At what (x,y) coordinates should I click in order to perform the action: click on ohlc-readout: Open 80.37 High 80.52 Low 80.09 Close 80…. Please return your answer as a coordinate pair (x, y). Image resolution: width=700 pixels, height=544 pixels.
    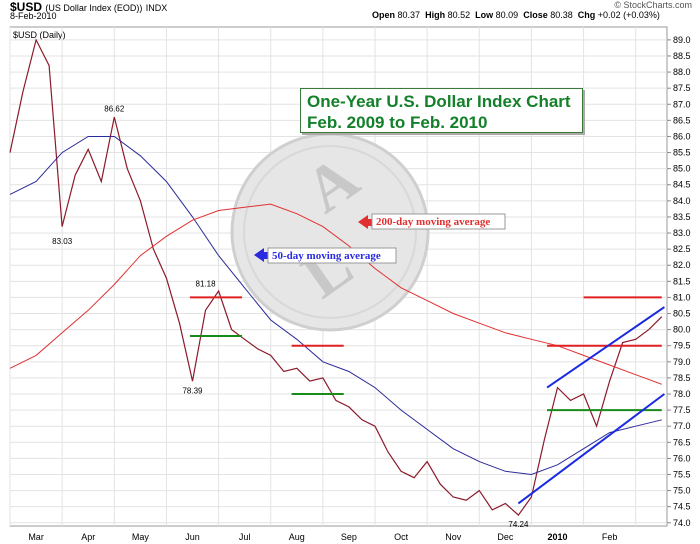
    Looking at the image, I should click on (516, 15).